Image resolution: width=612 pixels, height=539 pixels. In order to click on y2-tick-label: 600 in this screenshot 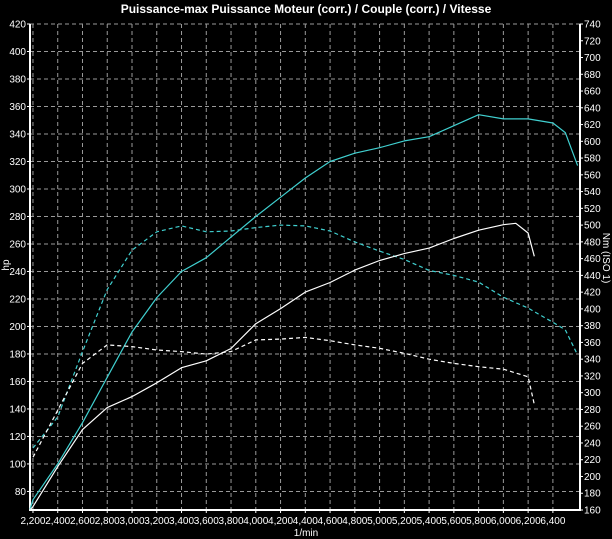, I will do `click(592, 142)`.